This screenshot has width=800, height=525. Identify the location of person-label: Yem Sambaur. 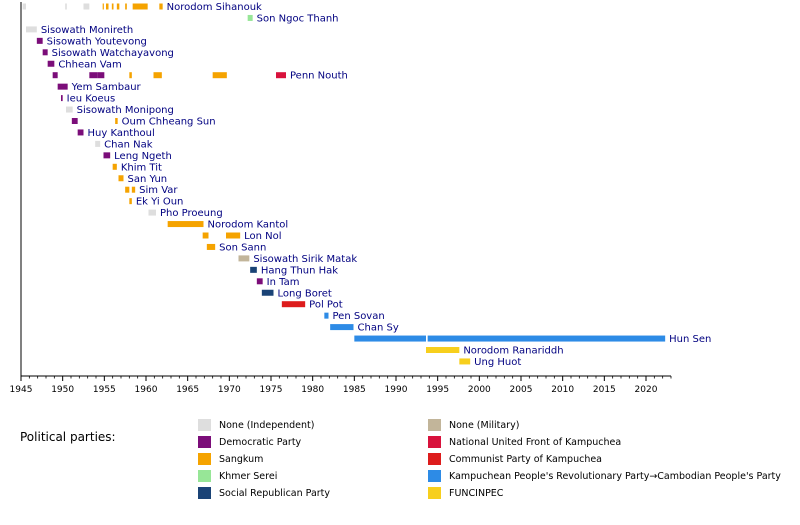
(106, 87).